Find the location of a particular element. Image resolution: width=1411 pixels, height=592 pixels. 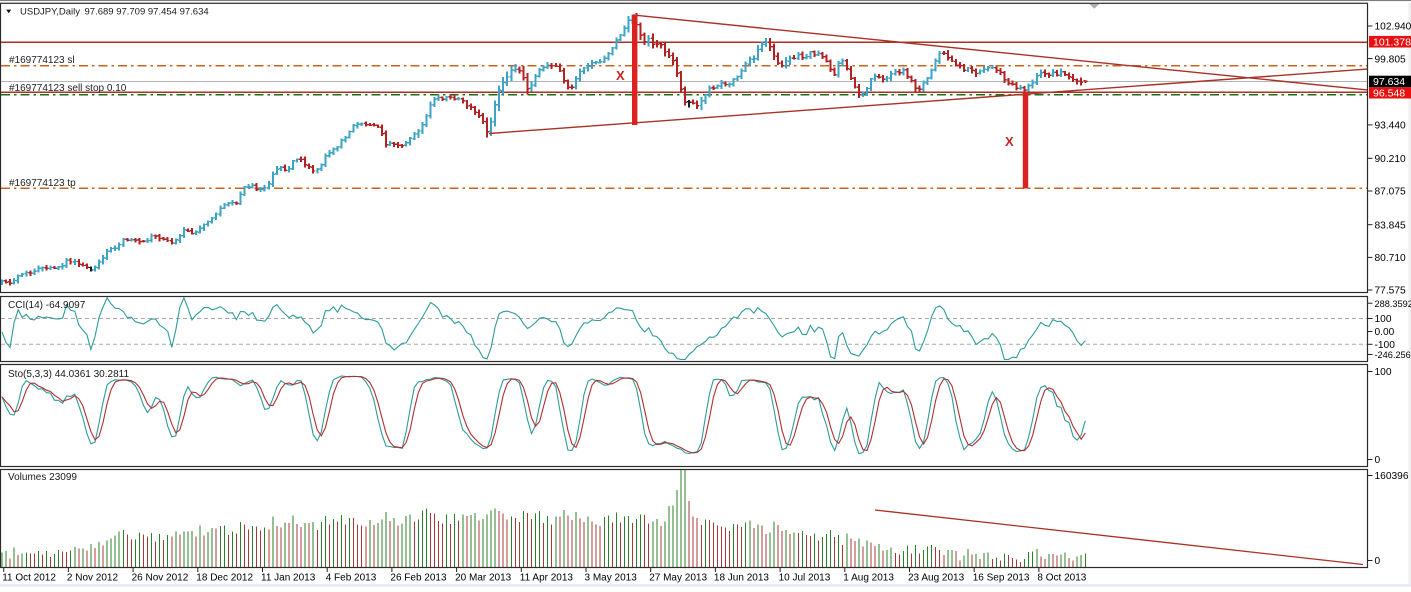

svg-text: 101.378 is located at coordinates (1392, 42).